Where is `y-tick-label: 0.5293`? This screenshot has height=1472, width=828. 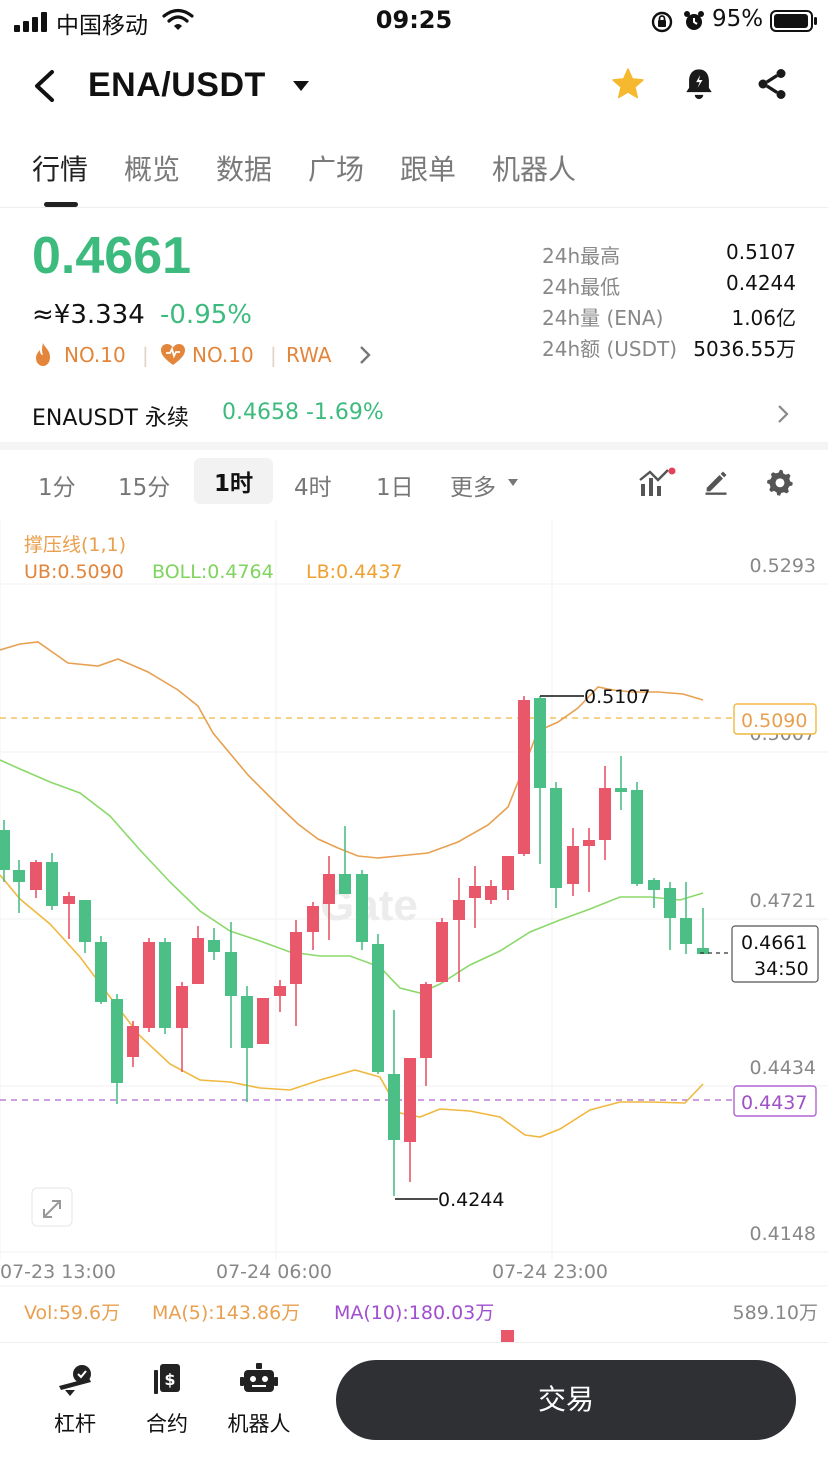
y-tick-label: 0.5293 is located at coordinates (783, 566).